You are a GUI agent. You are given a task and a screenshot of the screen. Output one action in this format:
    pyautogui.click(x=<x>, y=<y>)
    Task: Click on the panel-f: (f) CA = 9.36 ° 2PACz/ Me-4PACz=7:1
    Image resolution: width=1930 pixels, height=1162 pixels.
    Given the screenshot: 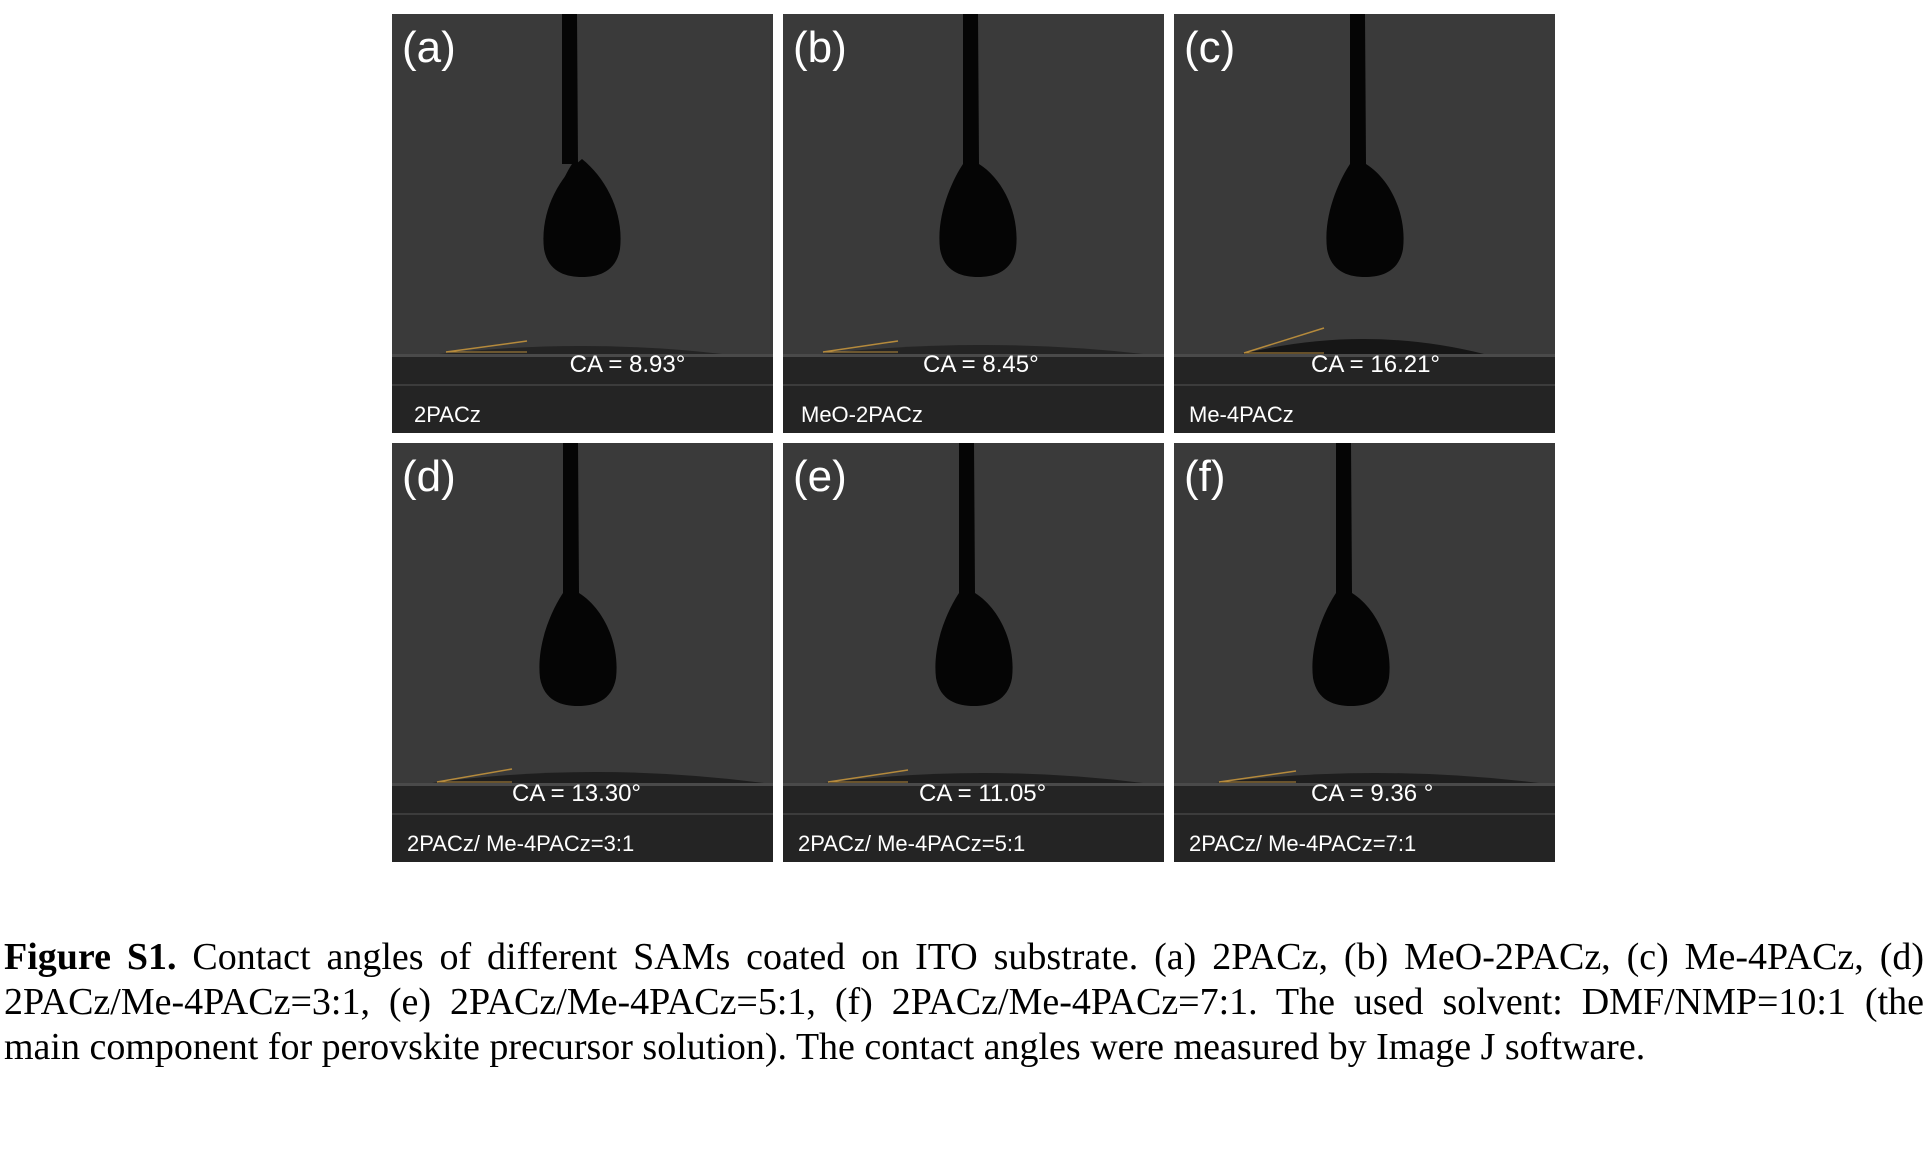 What is the action you would take?
    pyautogui.click(x=1364, y=652)
    